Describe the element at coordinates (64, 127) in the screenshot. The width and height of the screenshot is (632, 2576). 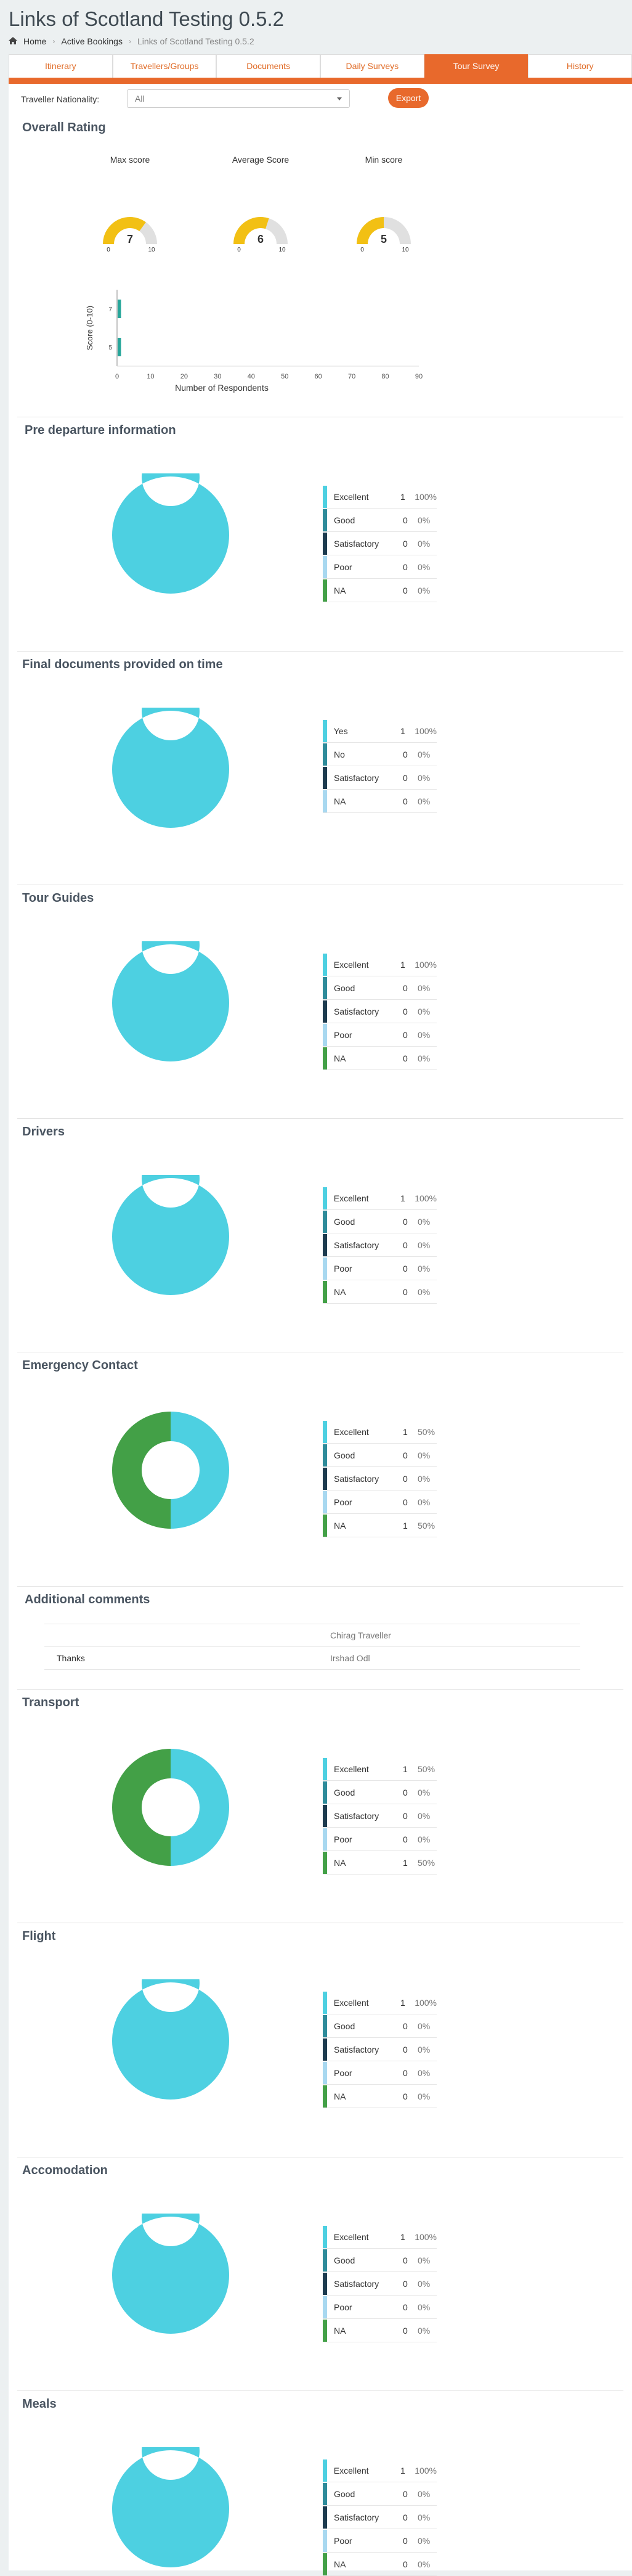
I see `overall-rating-title: Overall Rating` at that location.